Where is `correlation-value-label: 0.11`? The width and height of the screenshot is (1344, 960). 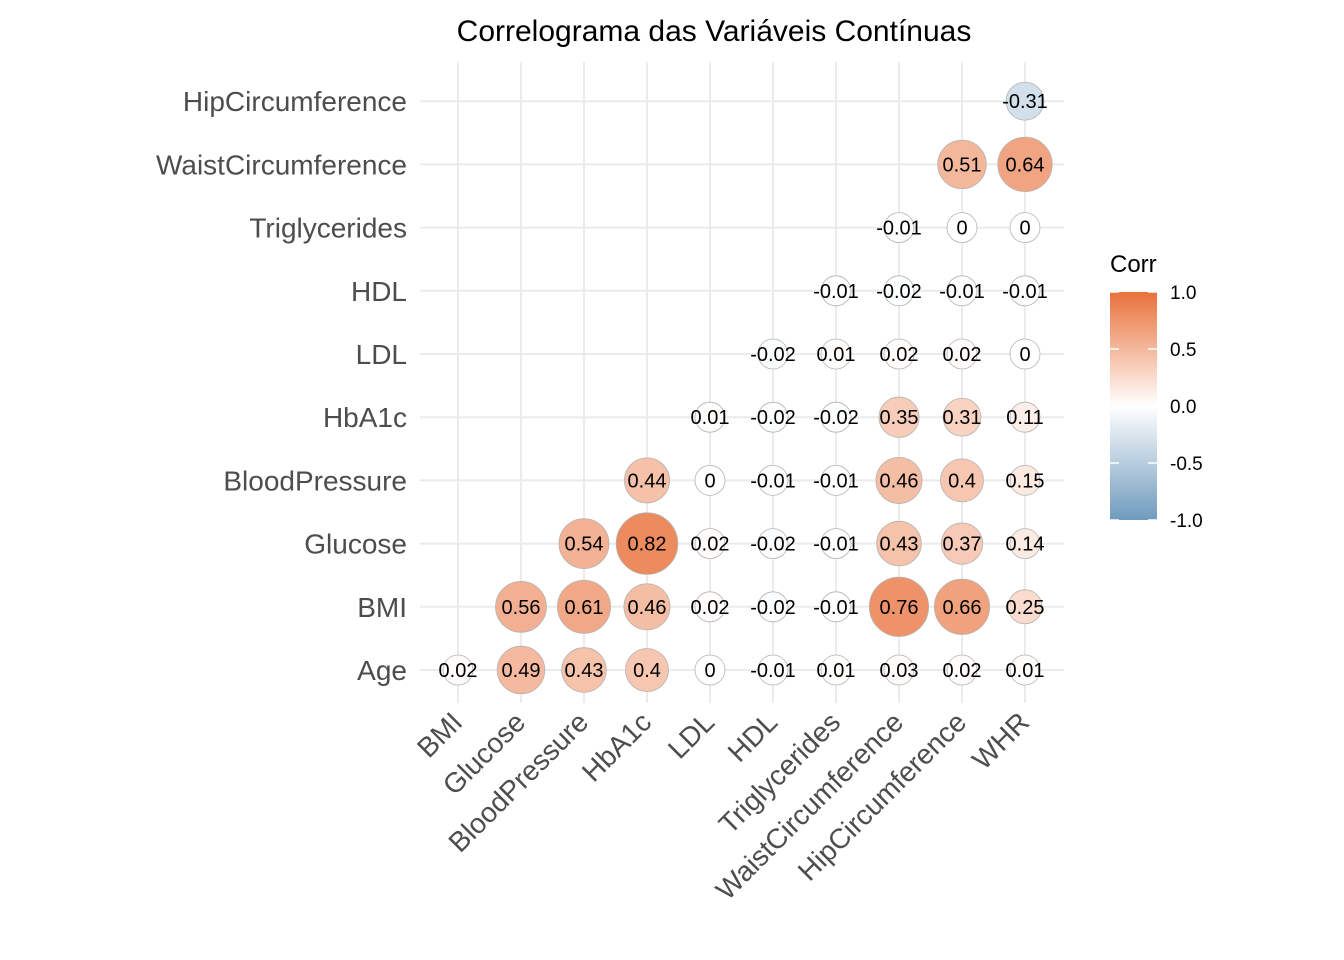
correlation-value-label: 0.11 is located at coordinates (1024, 418).